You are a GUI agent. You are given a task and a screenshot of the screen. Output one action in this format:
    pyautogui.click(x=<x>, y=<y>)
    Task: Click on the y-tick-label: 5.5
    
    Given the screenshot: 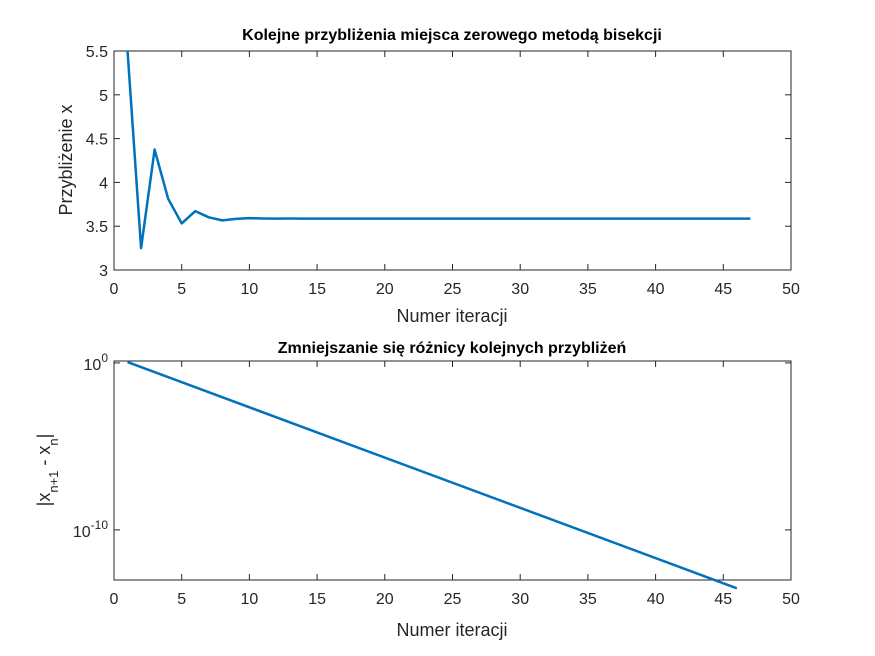 What is the action you would take?
    pyautogui.click(x=97, y=52)
    